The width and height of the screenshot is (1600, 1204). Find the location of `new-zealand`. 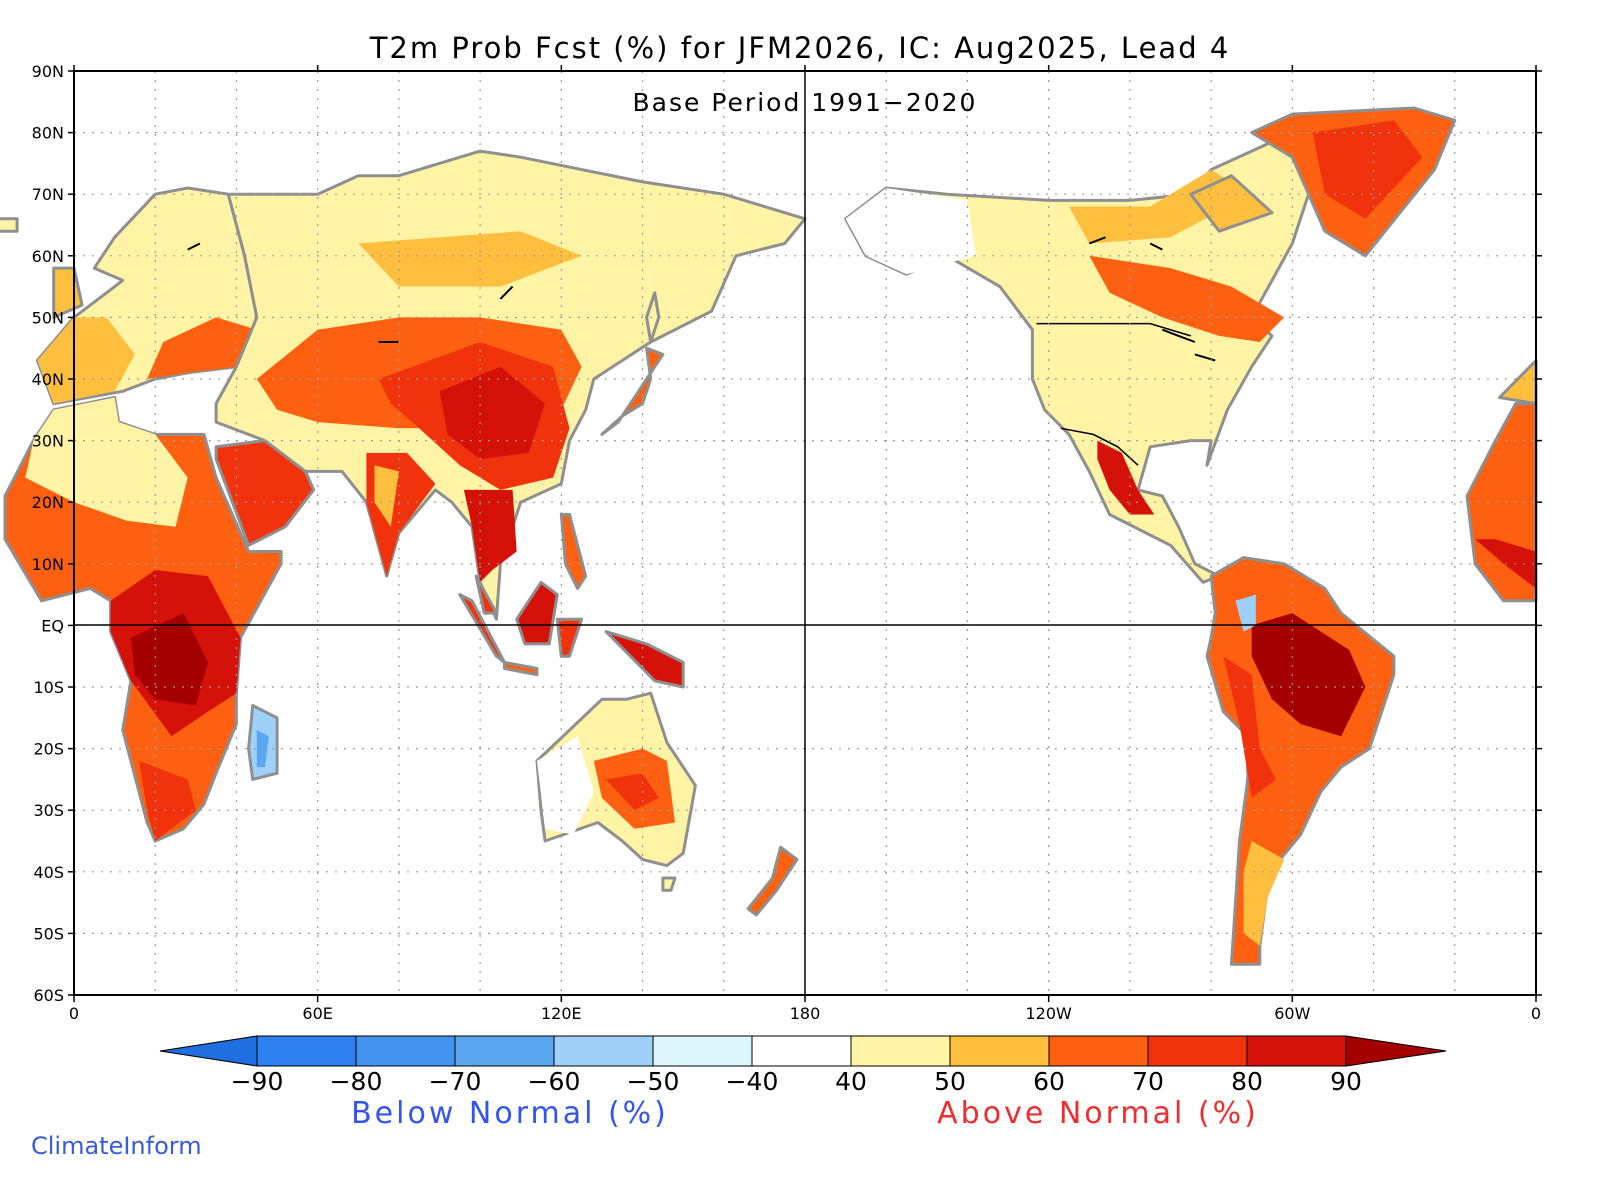

new-zealand is located at coordinates (772, 881).